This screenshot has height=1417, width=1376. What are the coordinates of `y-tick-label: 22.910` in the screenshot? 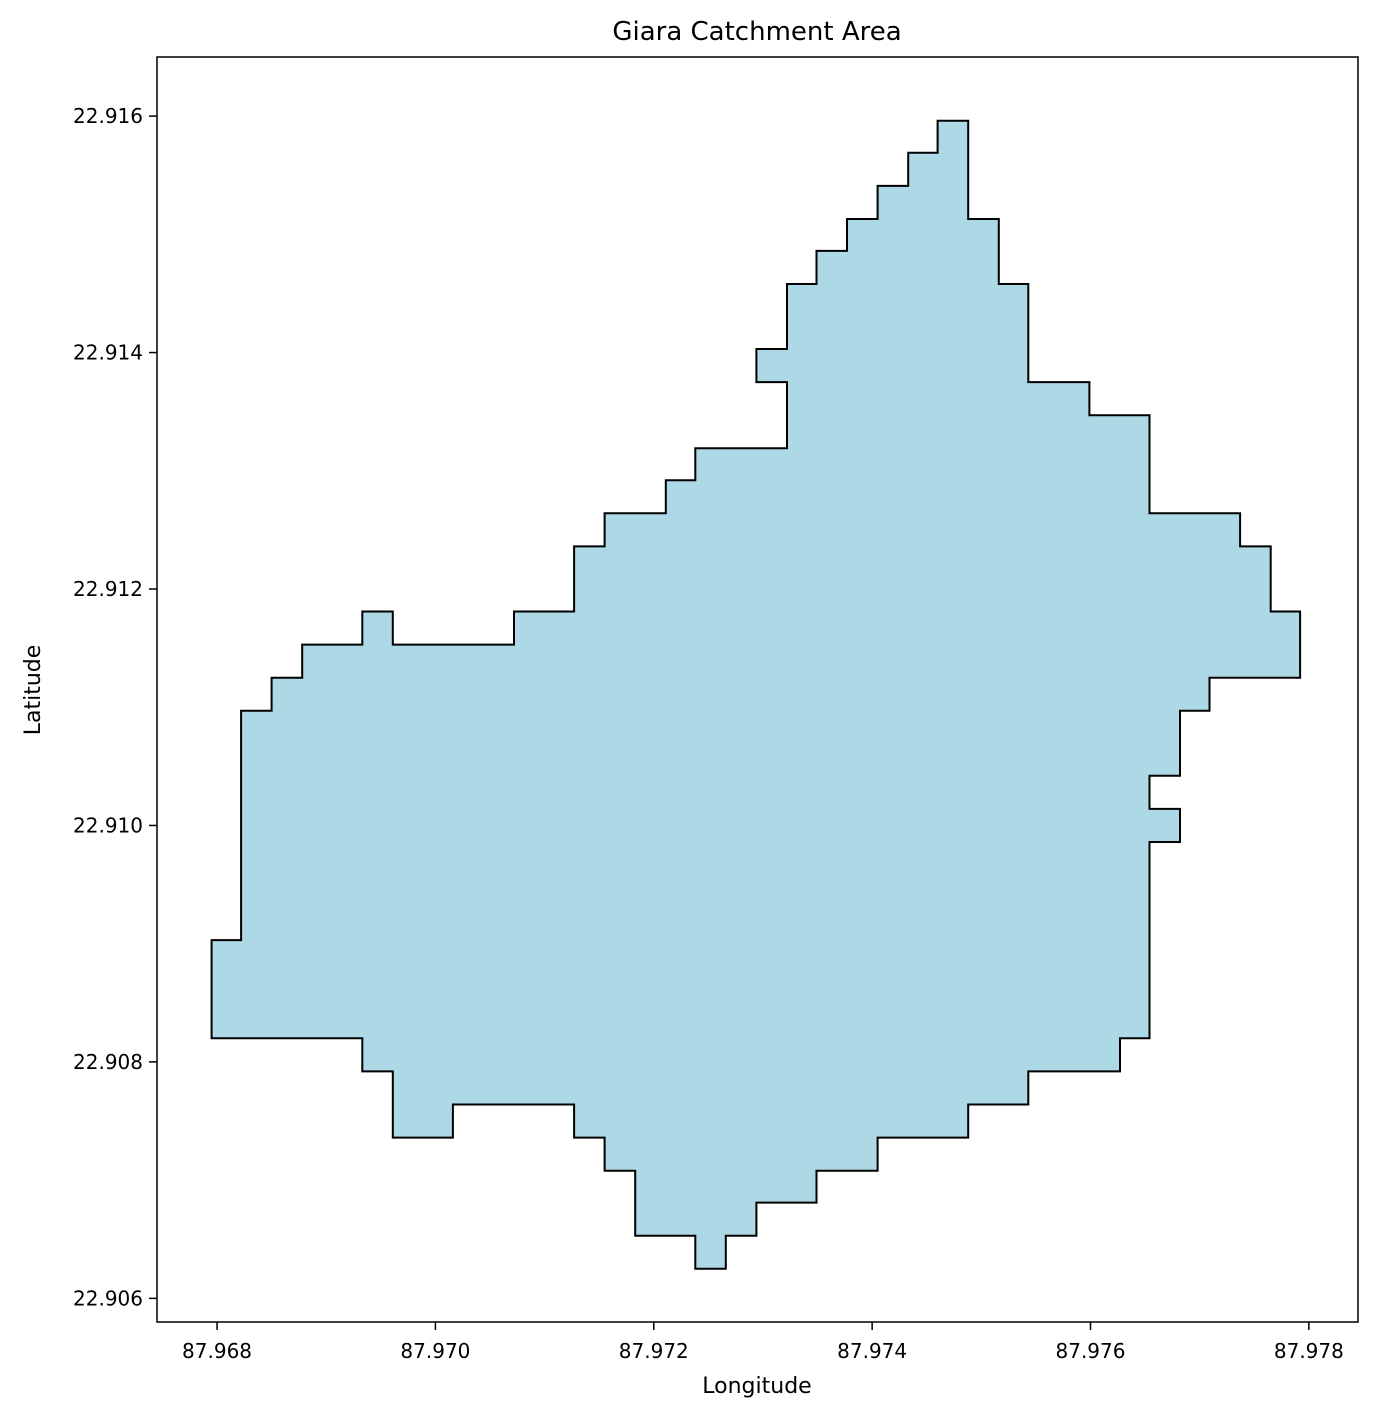 It's located at (108, 825).